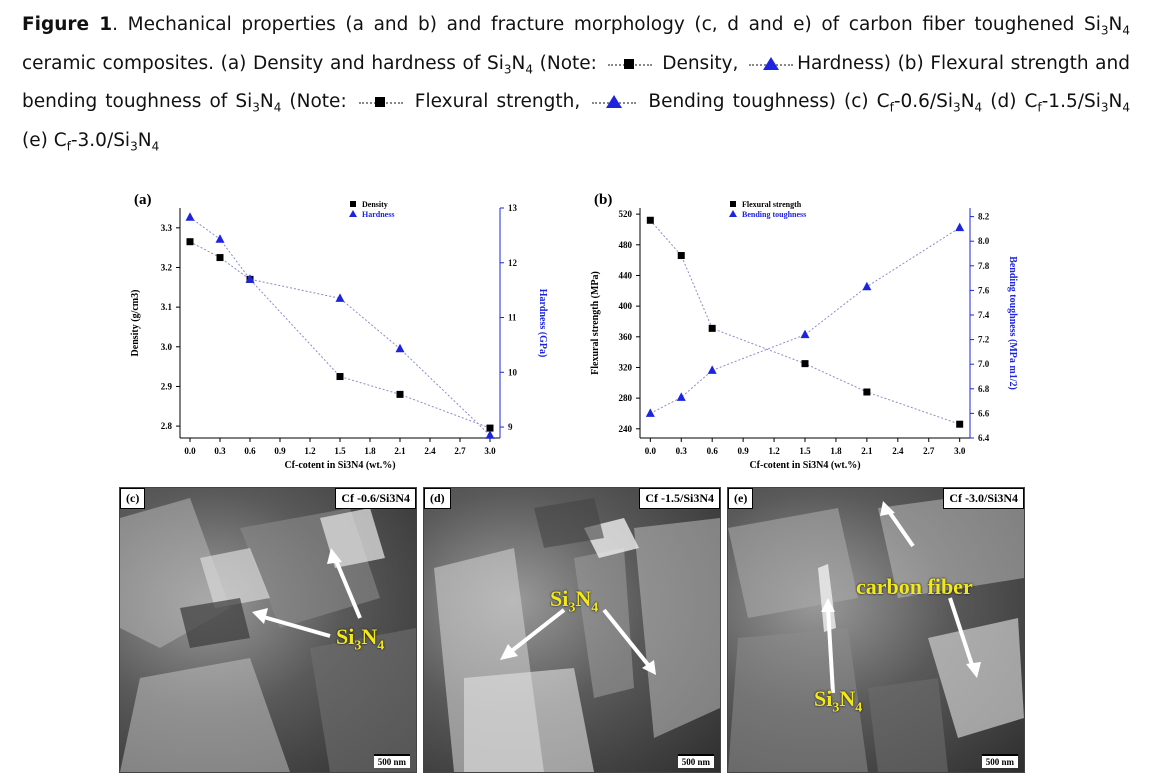 The image size is (1154, 782). What do you see at coordinates (167, 267) in the screenshot?
I see `y-tick-label: 3.2` at bounding box center [167, 267].